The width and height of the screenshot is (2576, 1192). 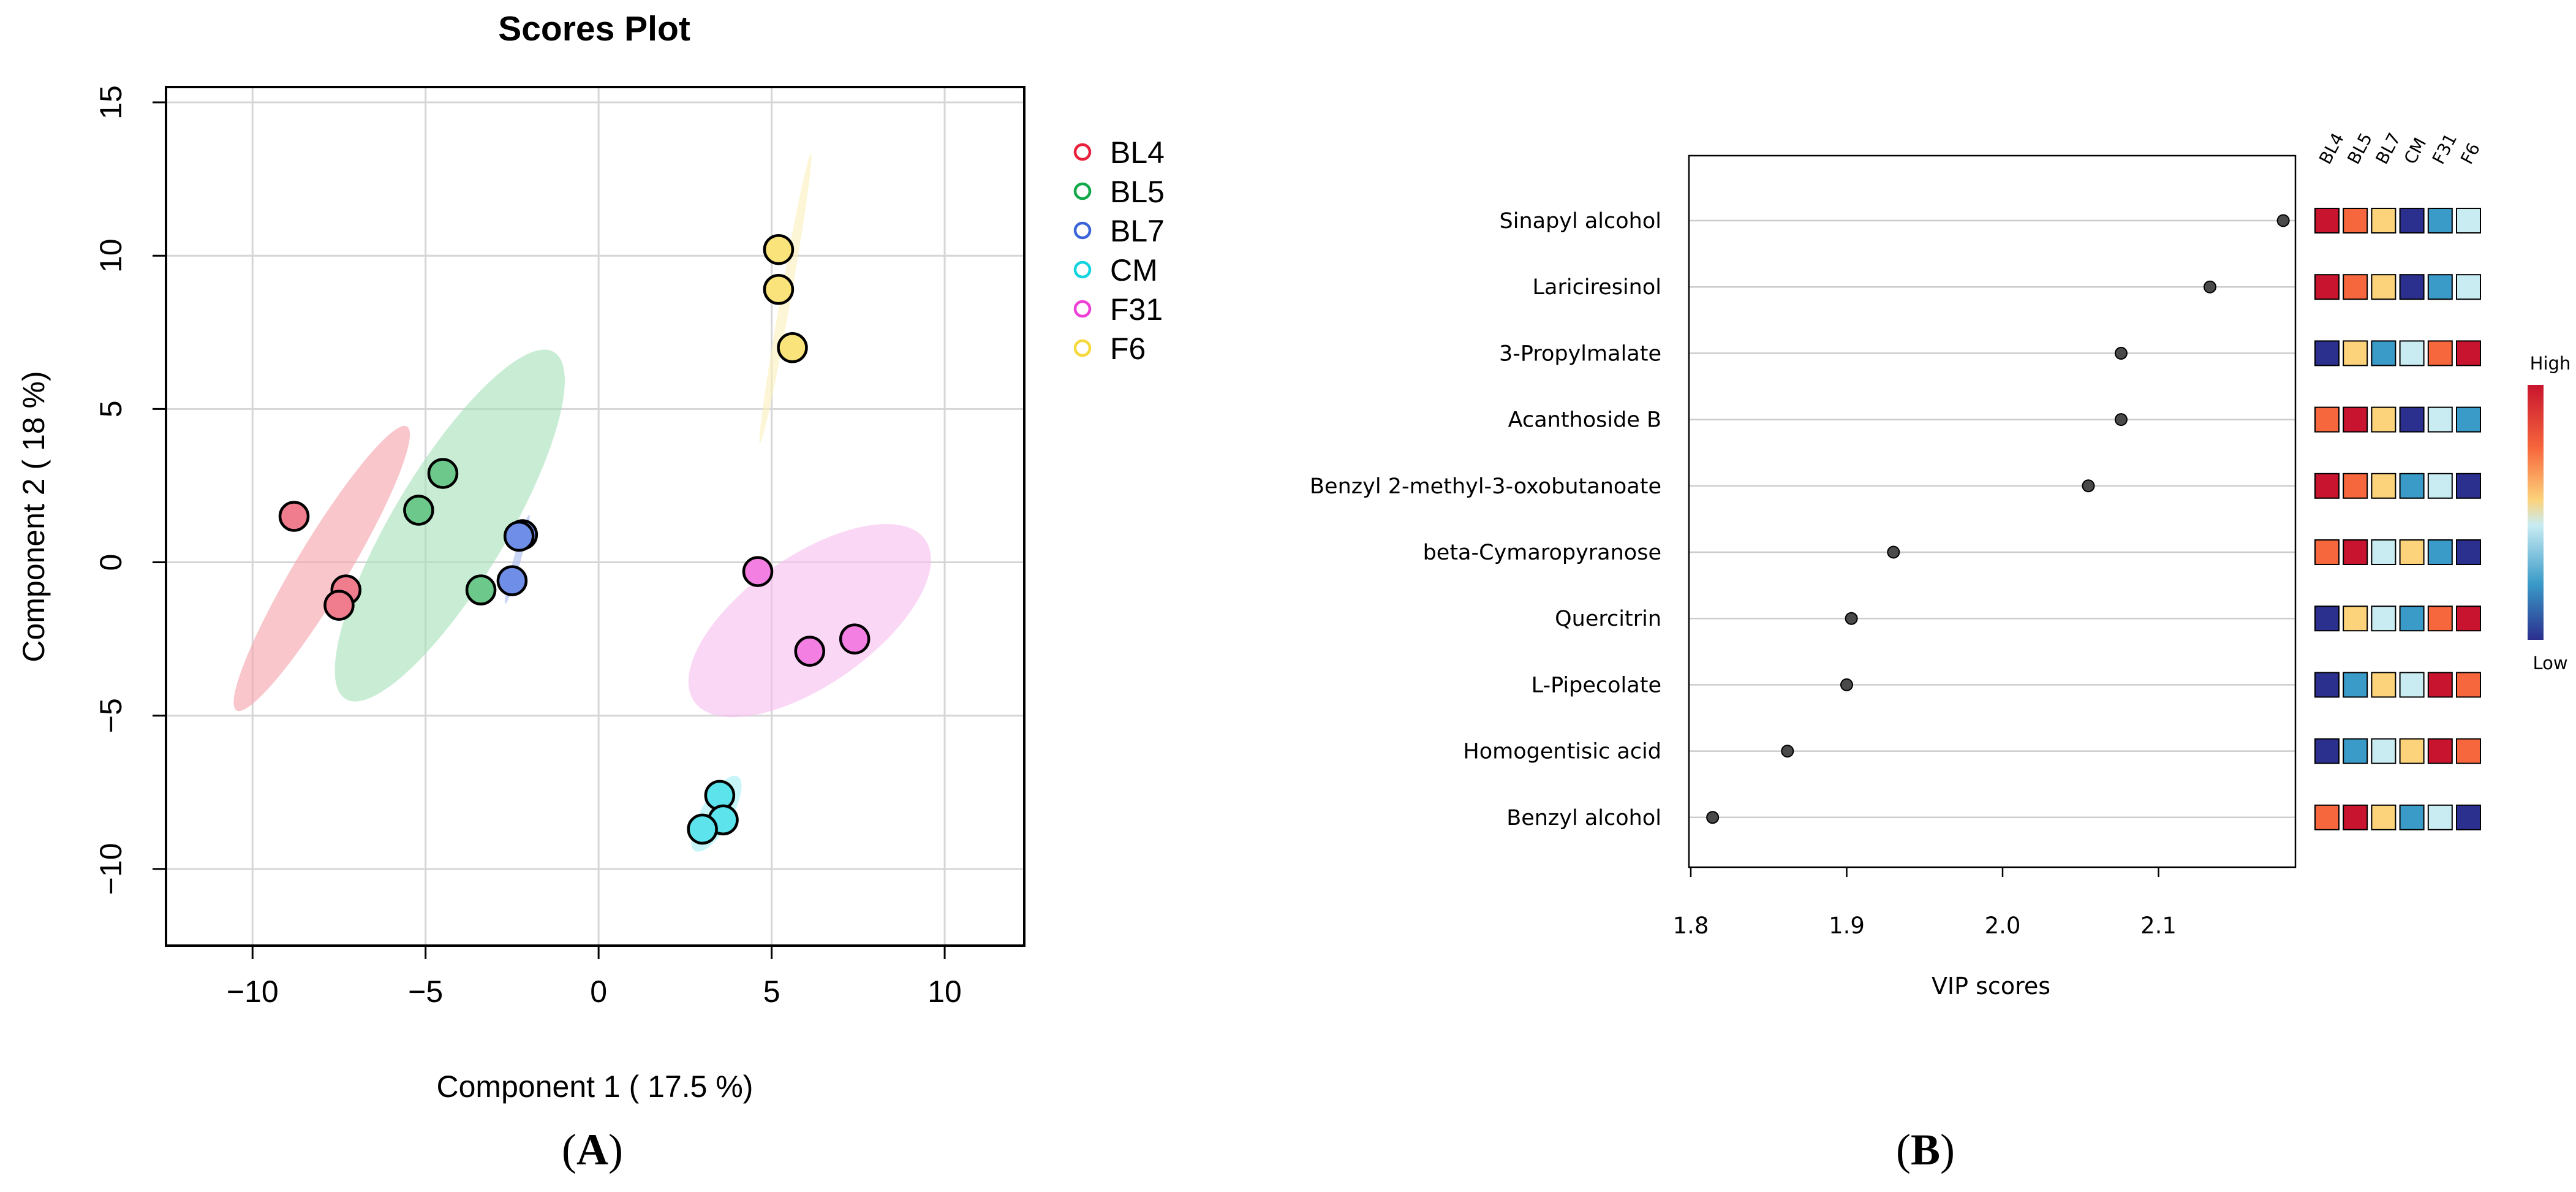 I want to click on feature-label: Benzyl alcohol, so click(x=1583, y=818).